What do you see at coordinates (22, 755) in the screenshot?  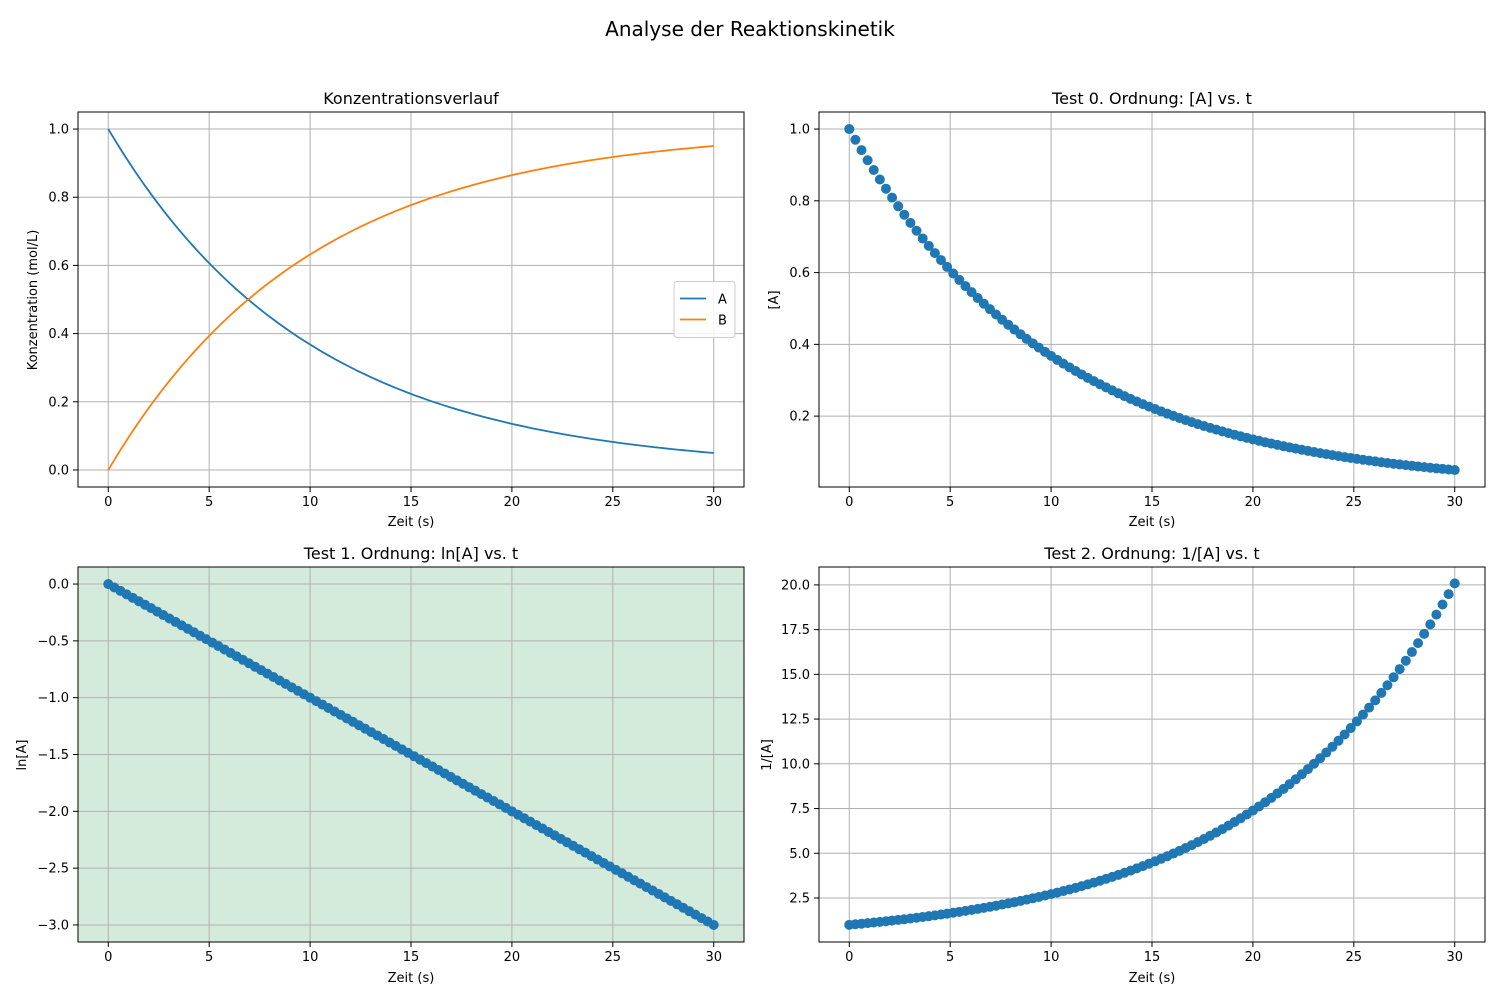 I see `y-axis-label: ln[A]` at bounding box center [22, 755].